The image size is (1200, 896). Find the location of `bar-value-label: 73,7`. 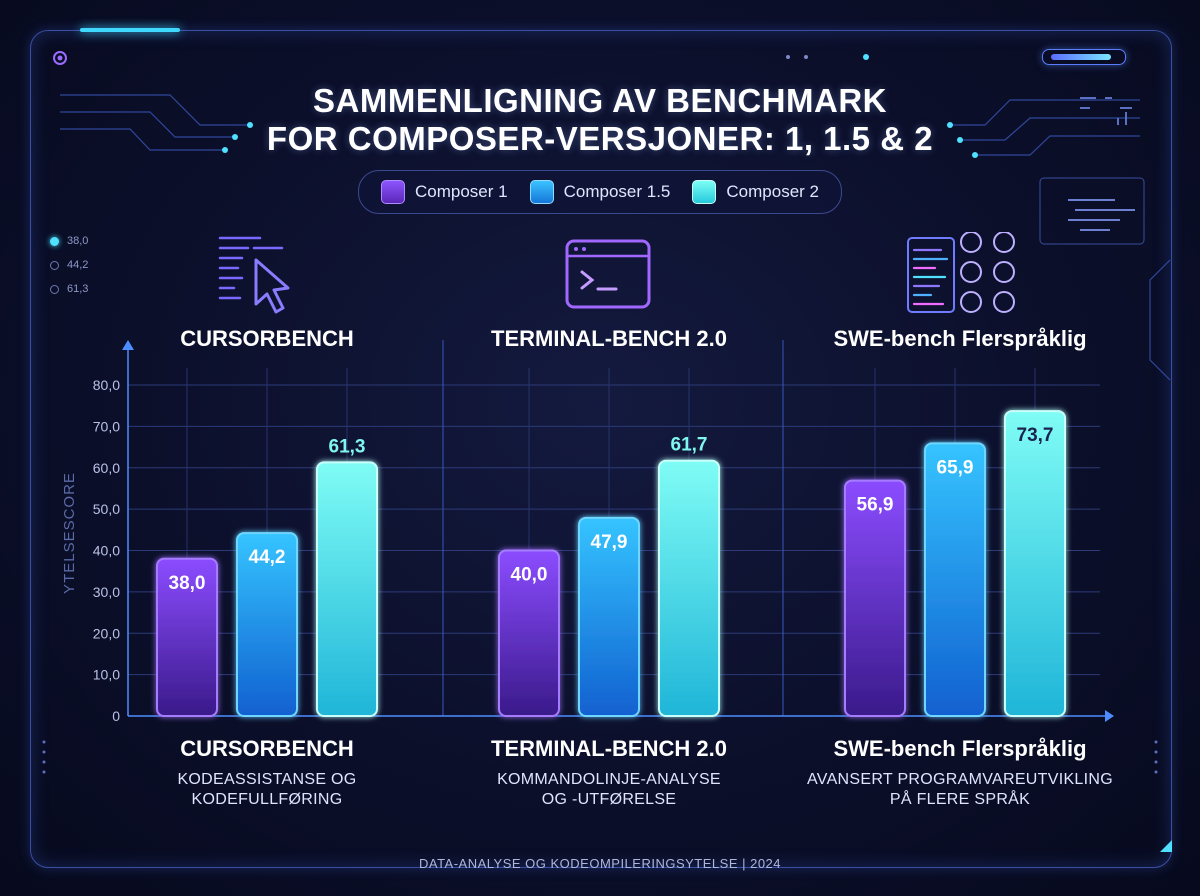

bar-value-label: 73,7 is located at coordinates (1035, 435).